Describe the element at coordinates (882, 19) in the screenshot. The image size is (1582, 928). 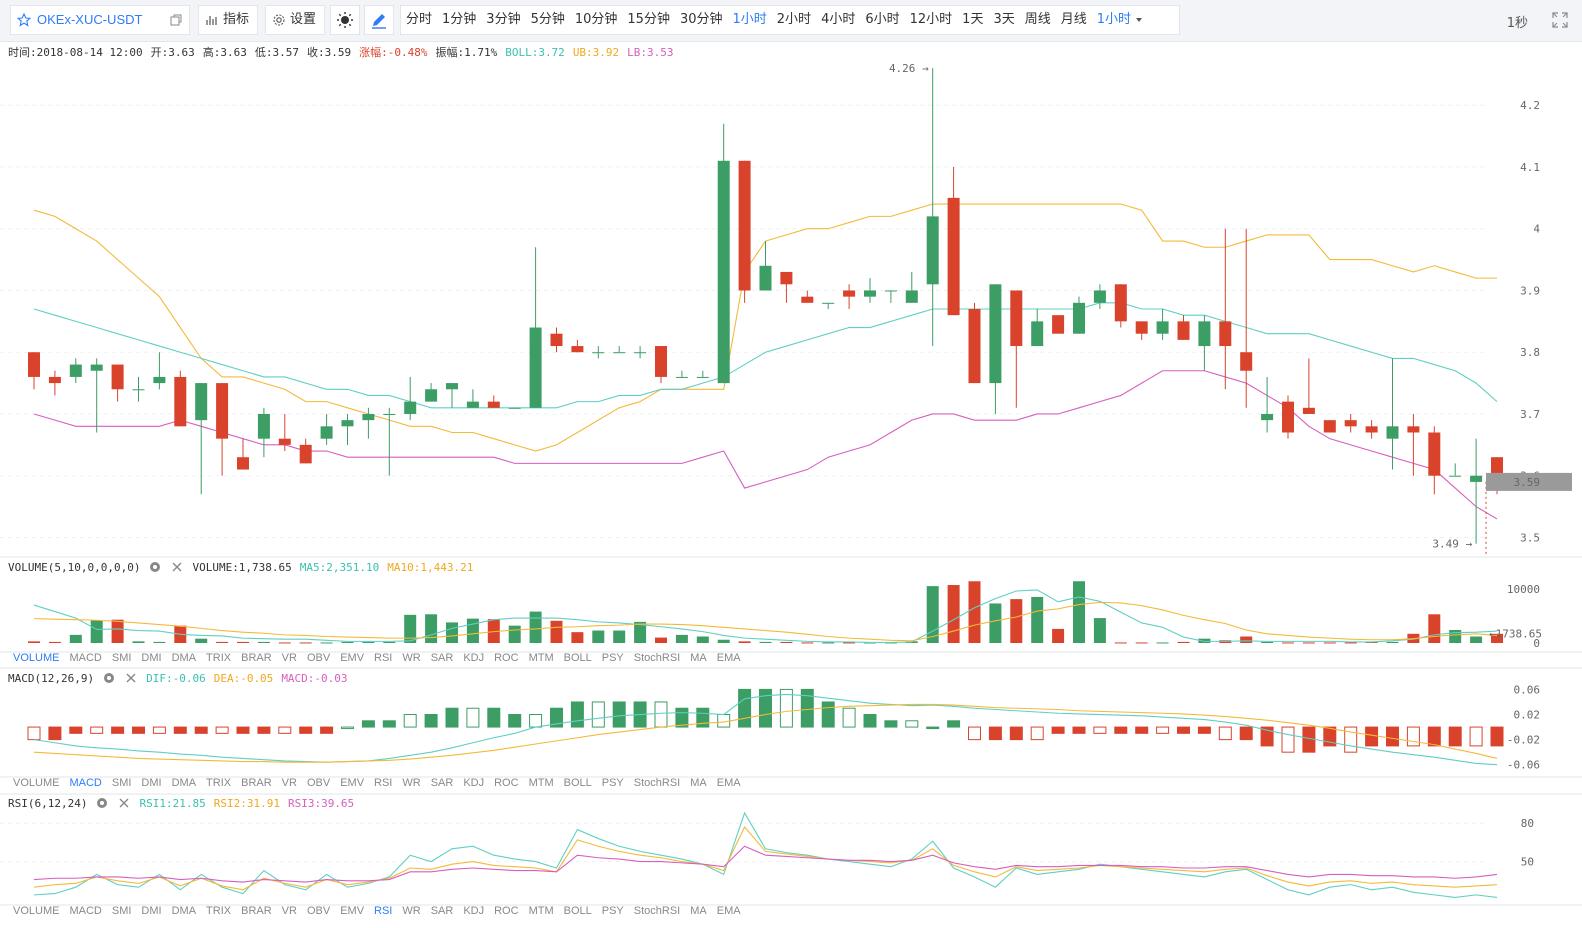
I see `period-button: 6小时` at that location.